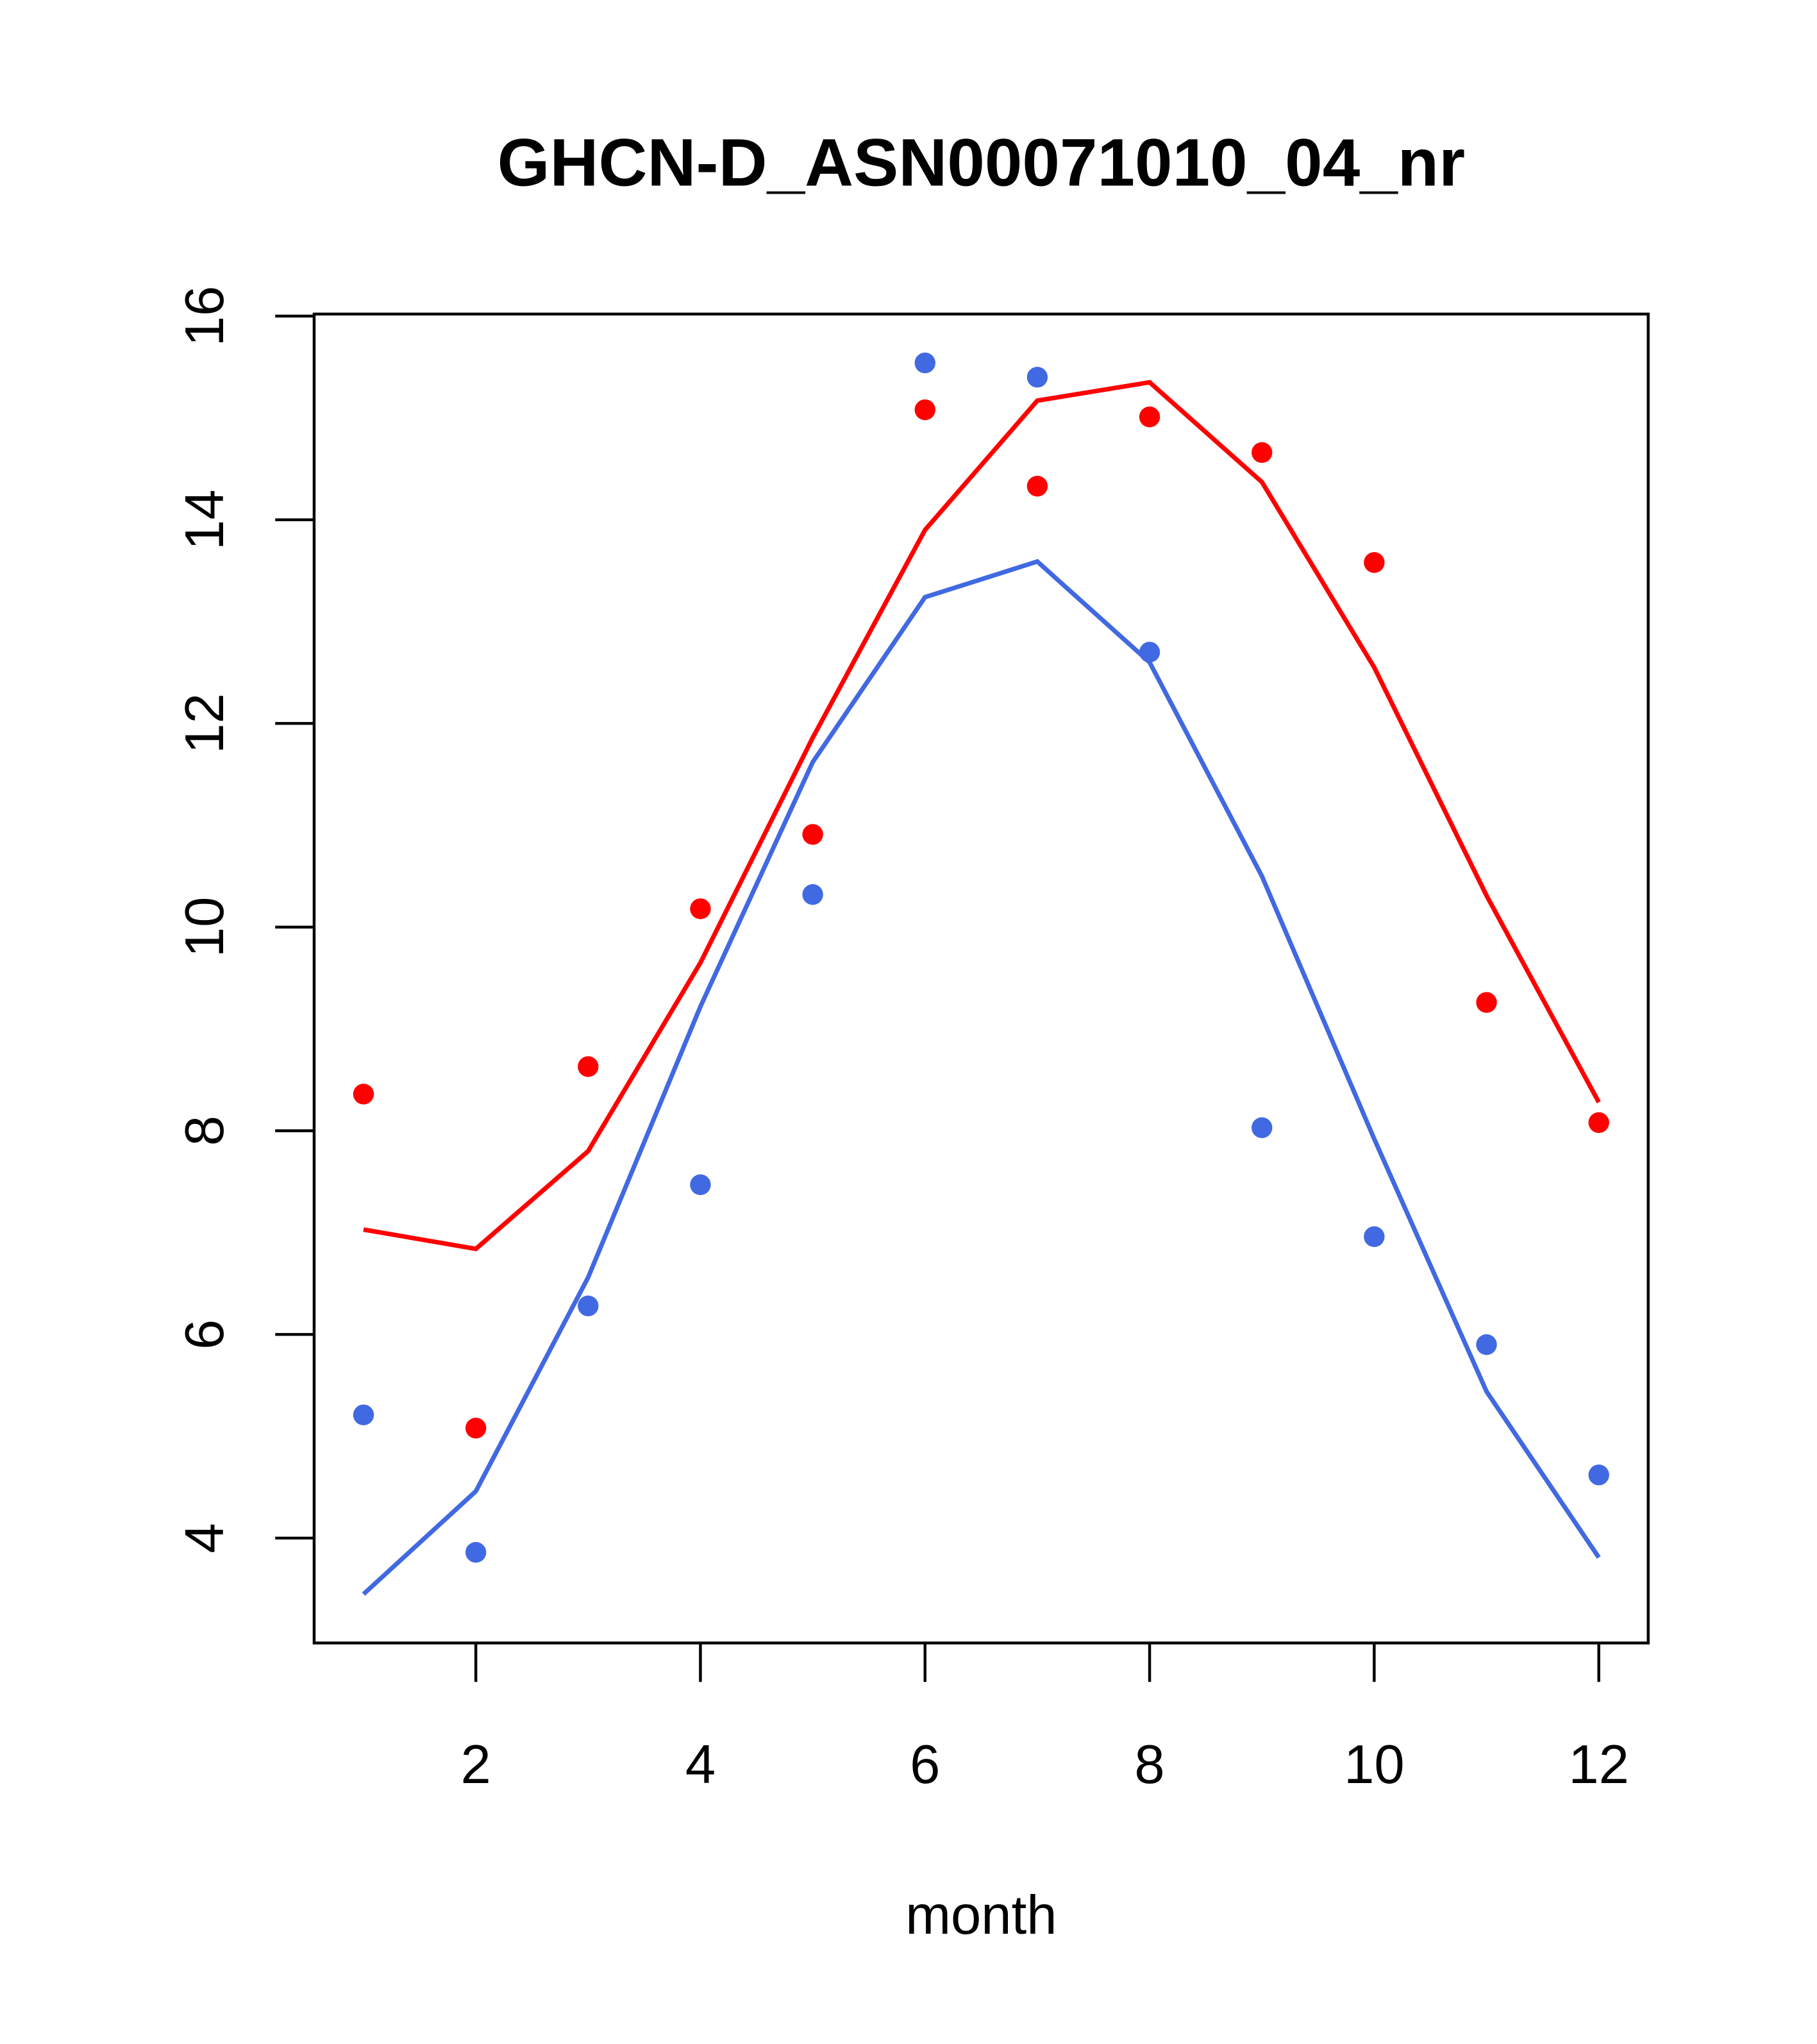 The image size is (1817, 2044). Describe the element at coordinates (1149, 1764) in the screenshot. I see `x-tick-label: 8` at that location.